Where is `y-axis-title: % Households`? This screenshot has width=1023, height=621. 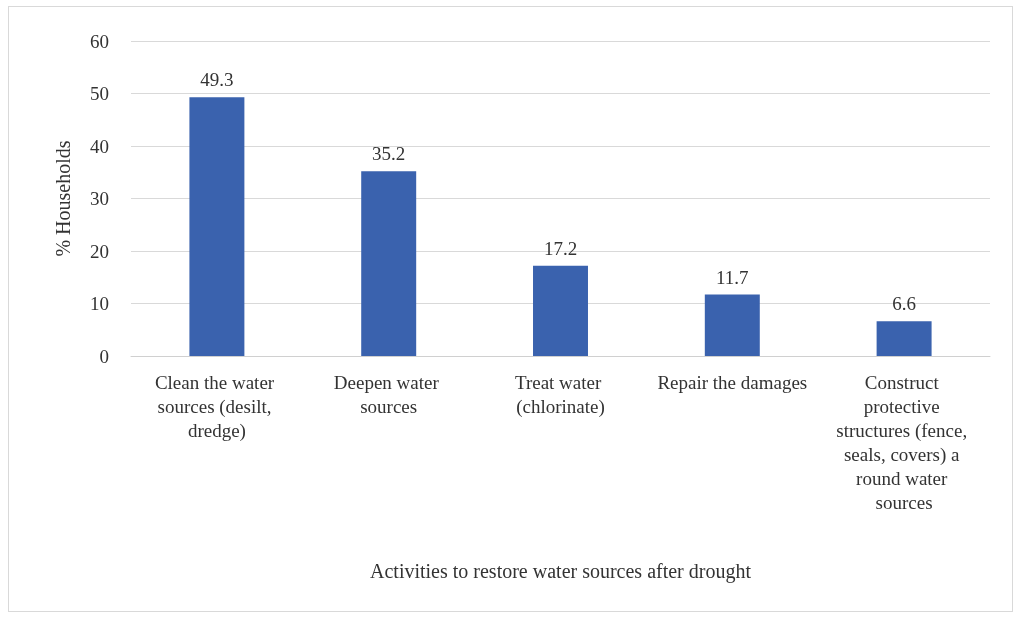 y-axis-title: % Households is located at coordinates (63, 198).